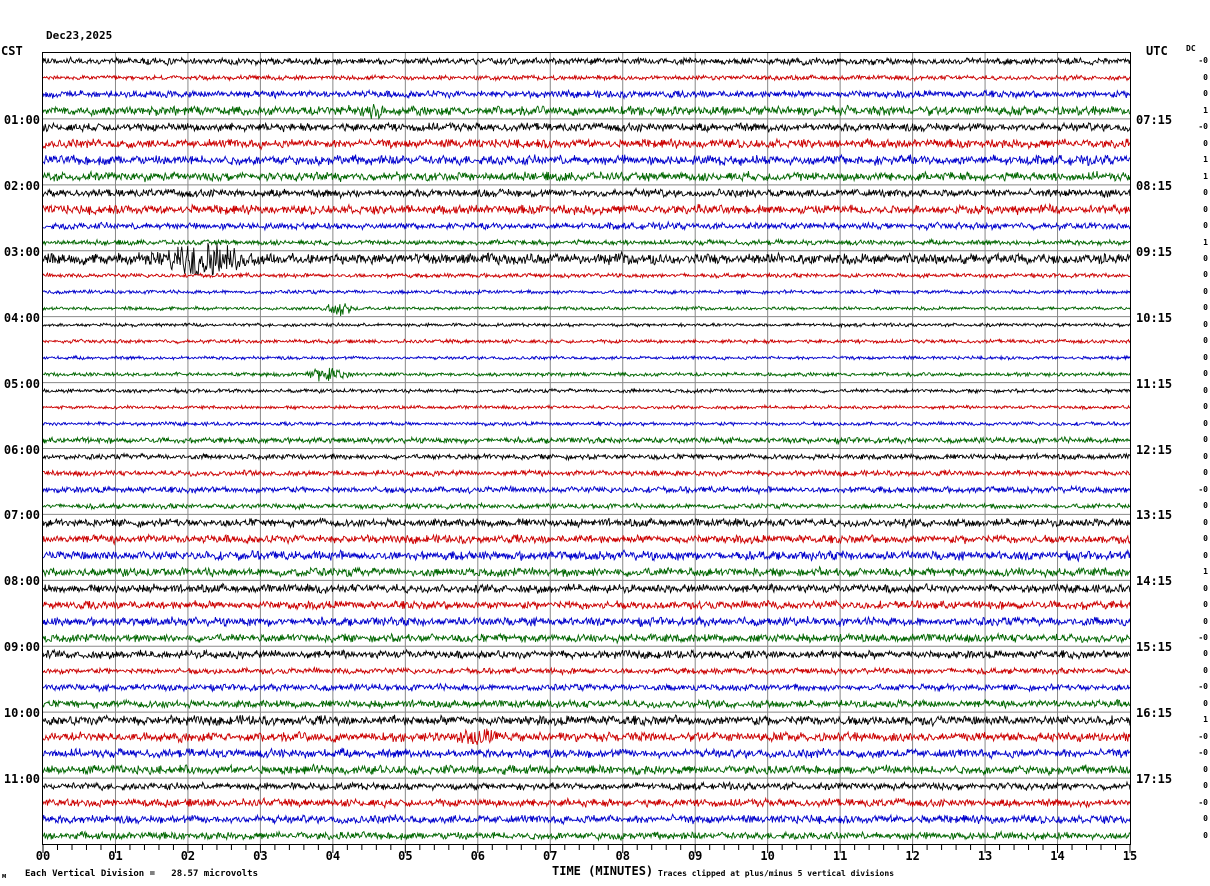 The image size is (1210, 886). Describe the element at coordinates (21, 713) in the screenshot. I see `cst-hour-label: 10:00` at that location.